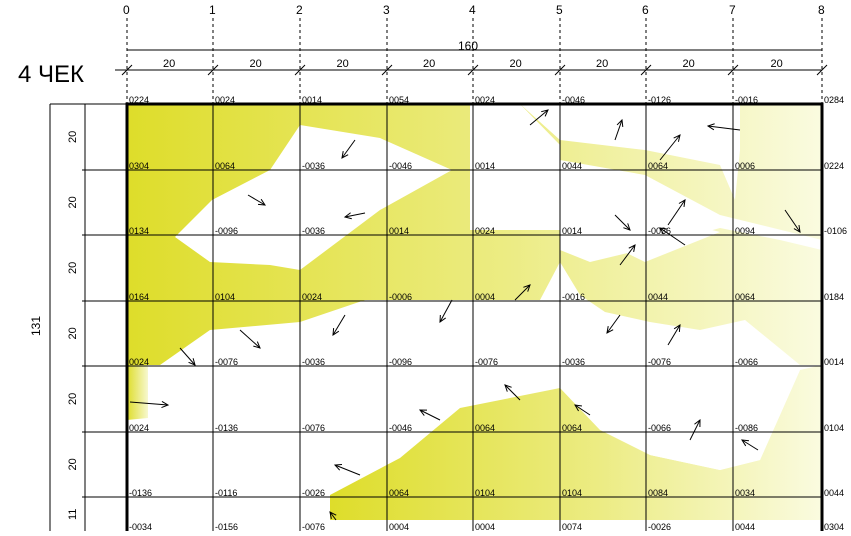  I want to click on col-axis-label: 8, so click(821, 10).